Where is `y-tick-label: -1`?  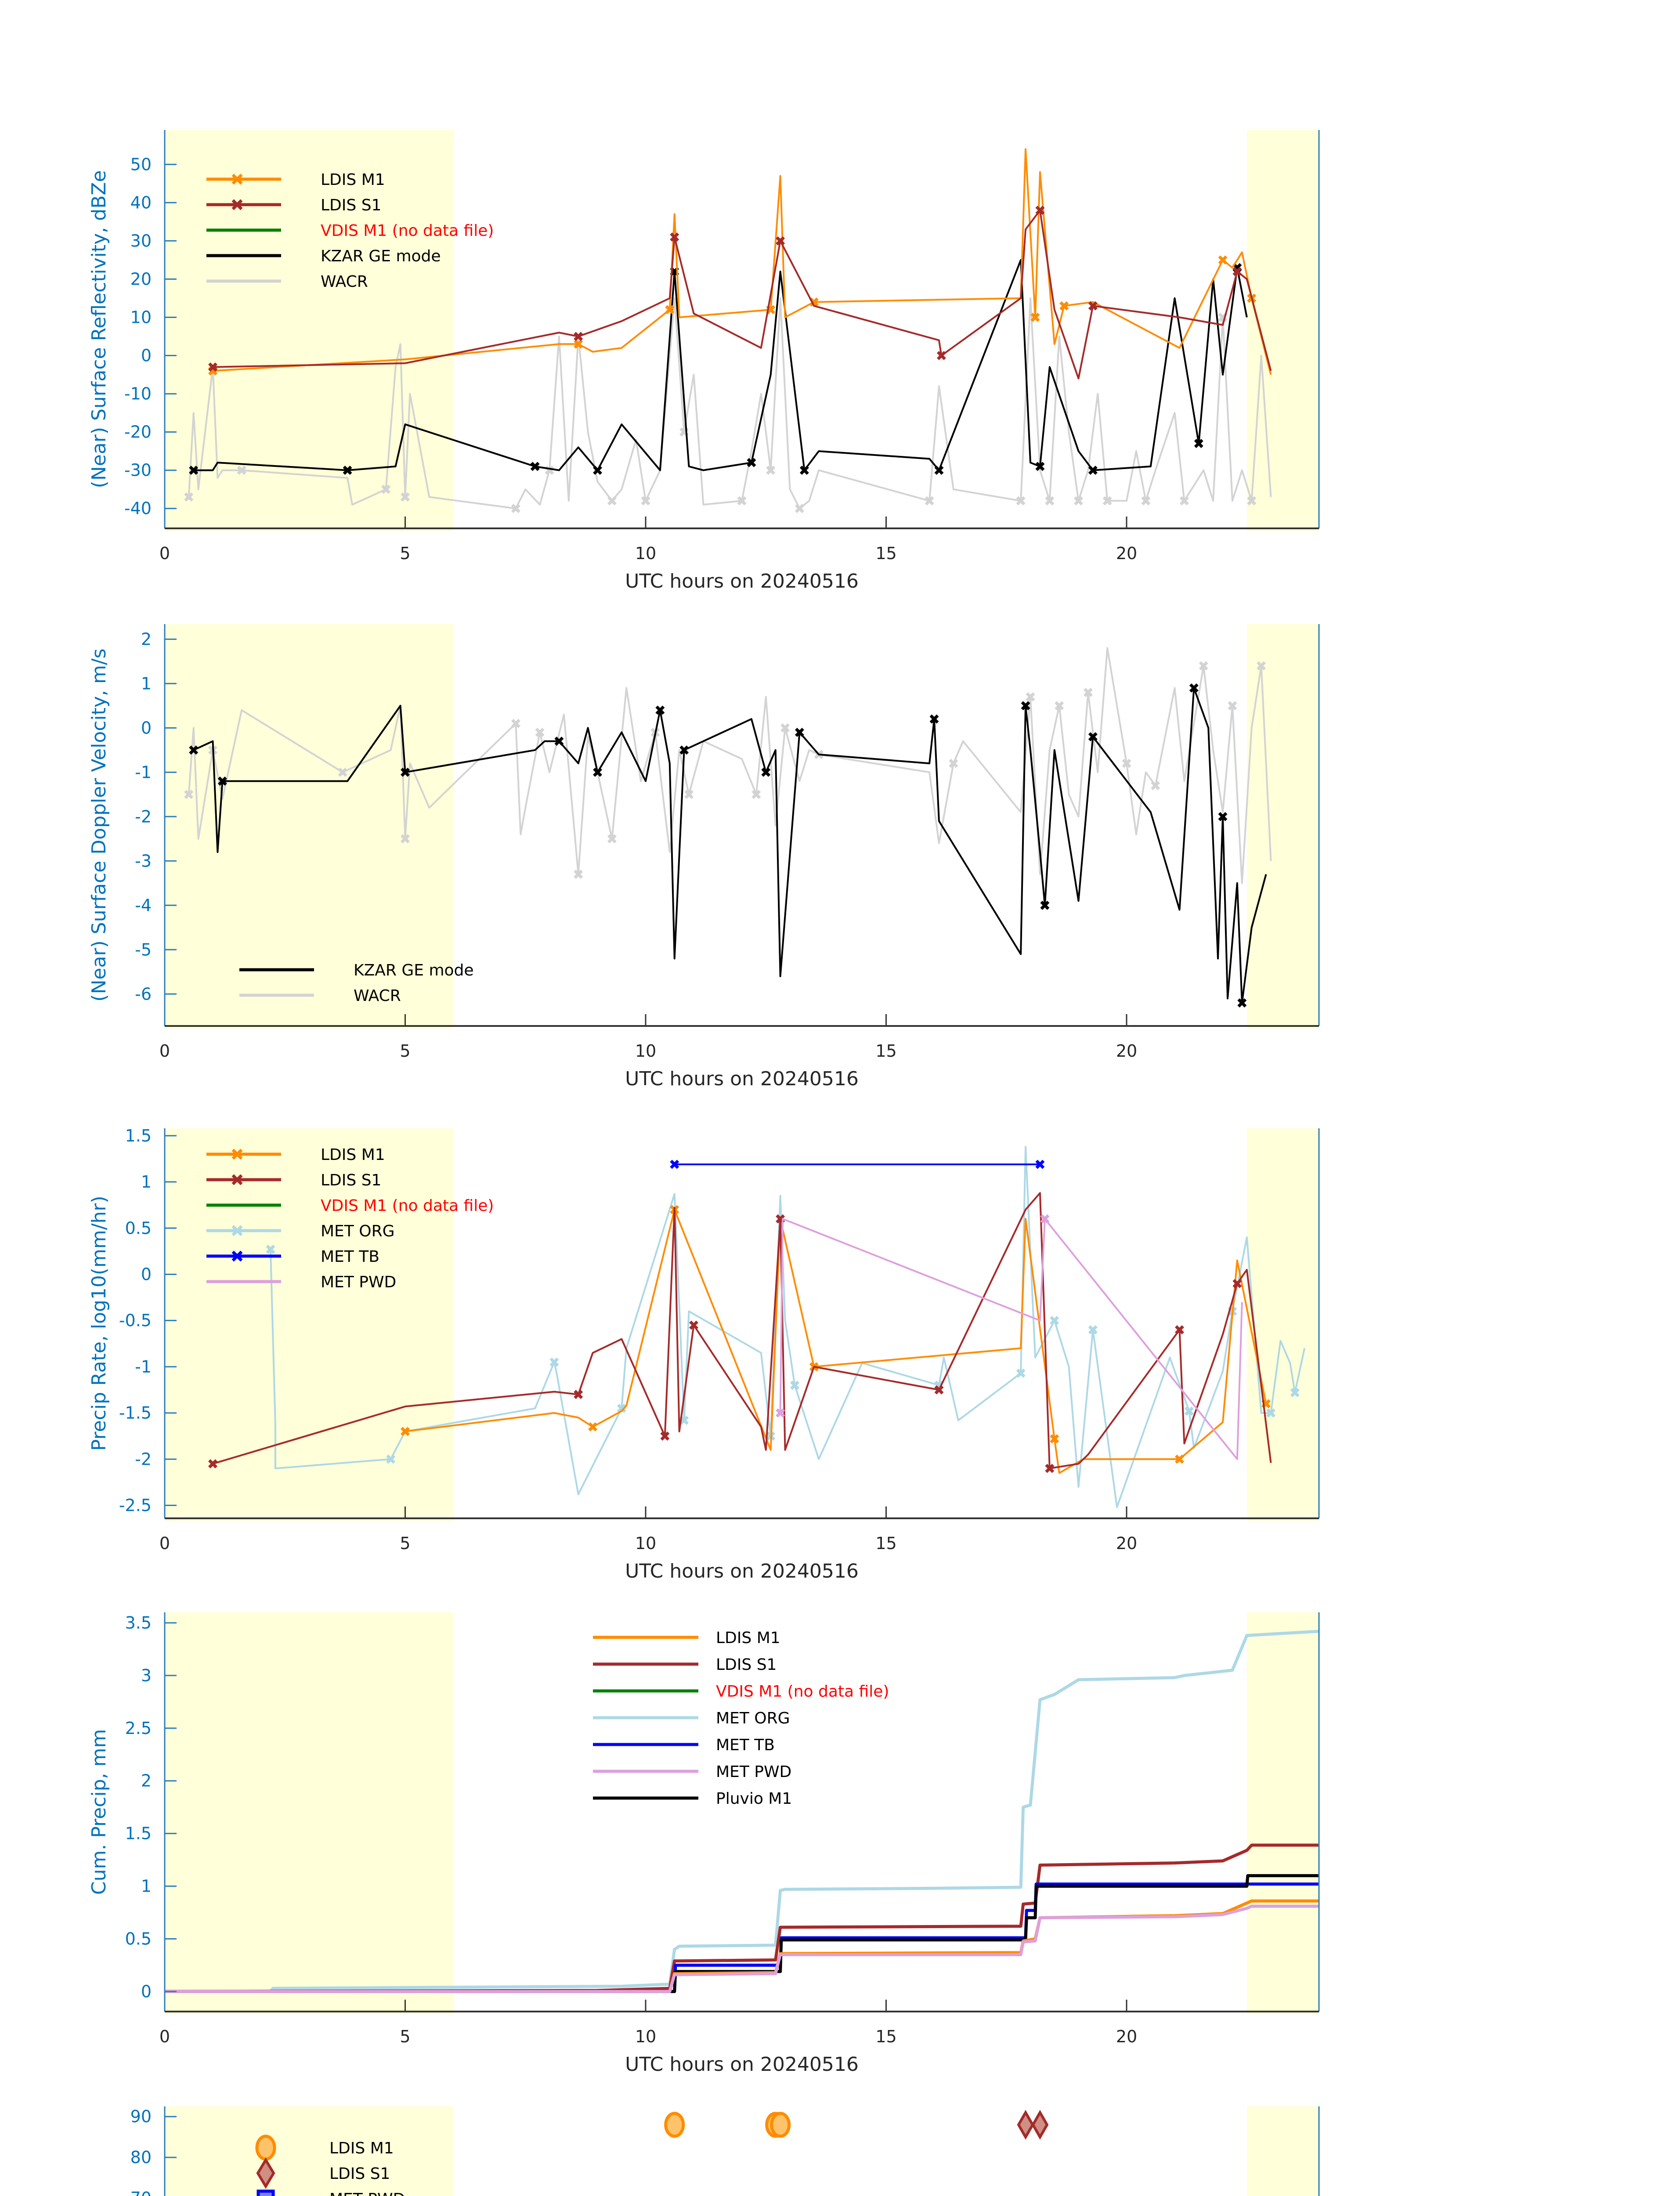
y-tick-label: -1 is located at coordinates (143, 1366).